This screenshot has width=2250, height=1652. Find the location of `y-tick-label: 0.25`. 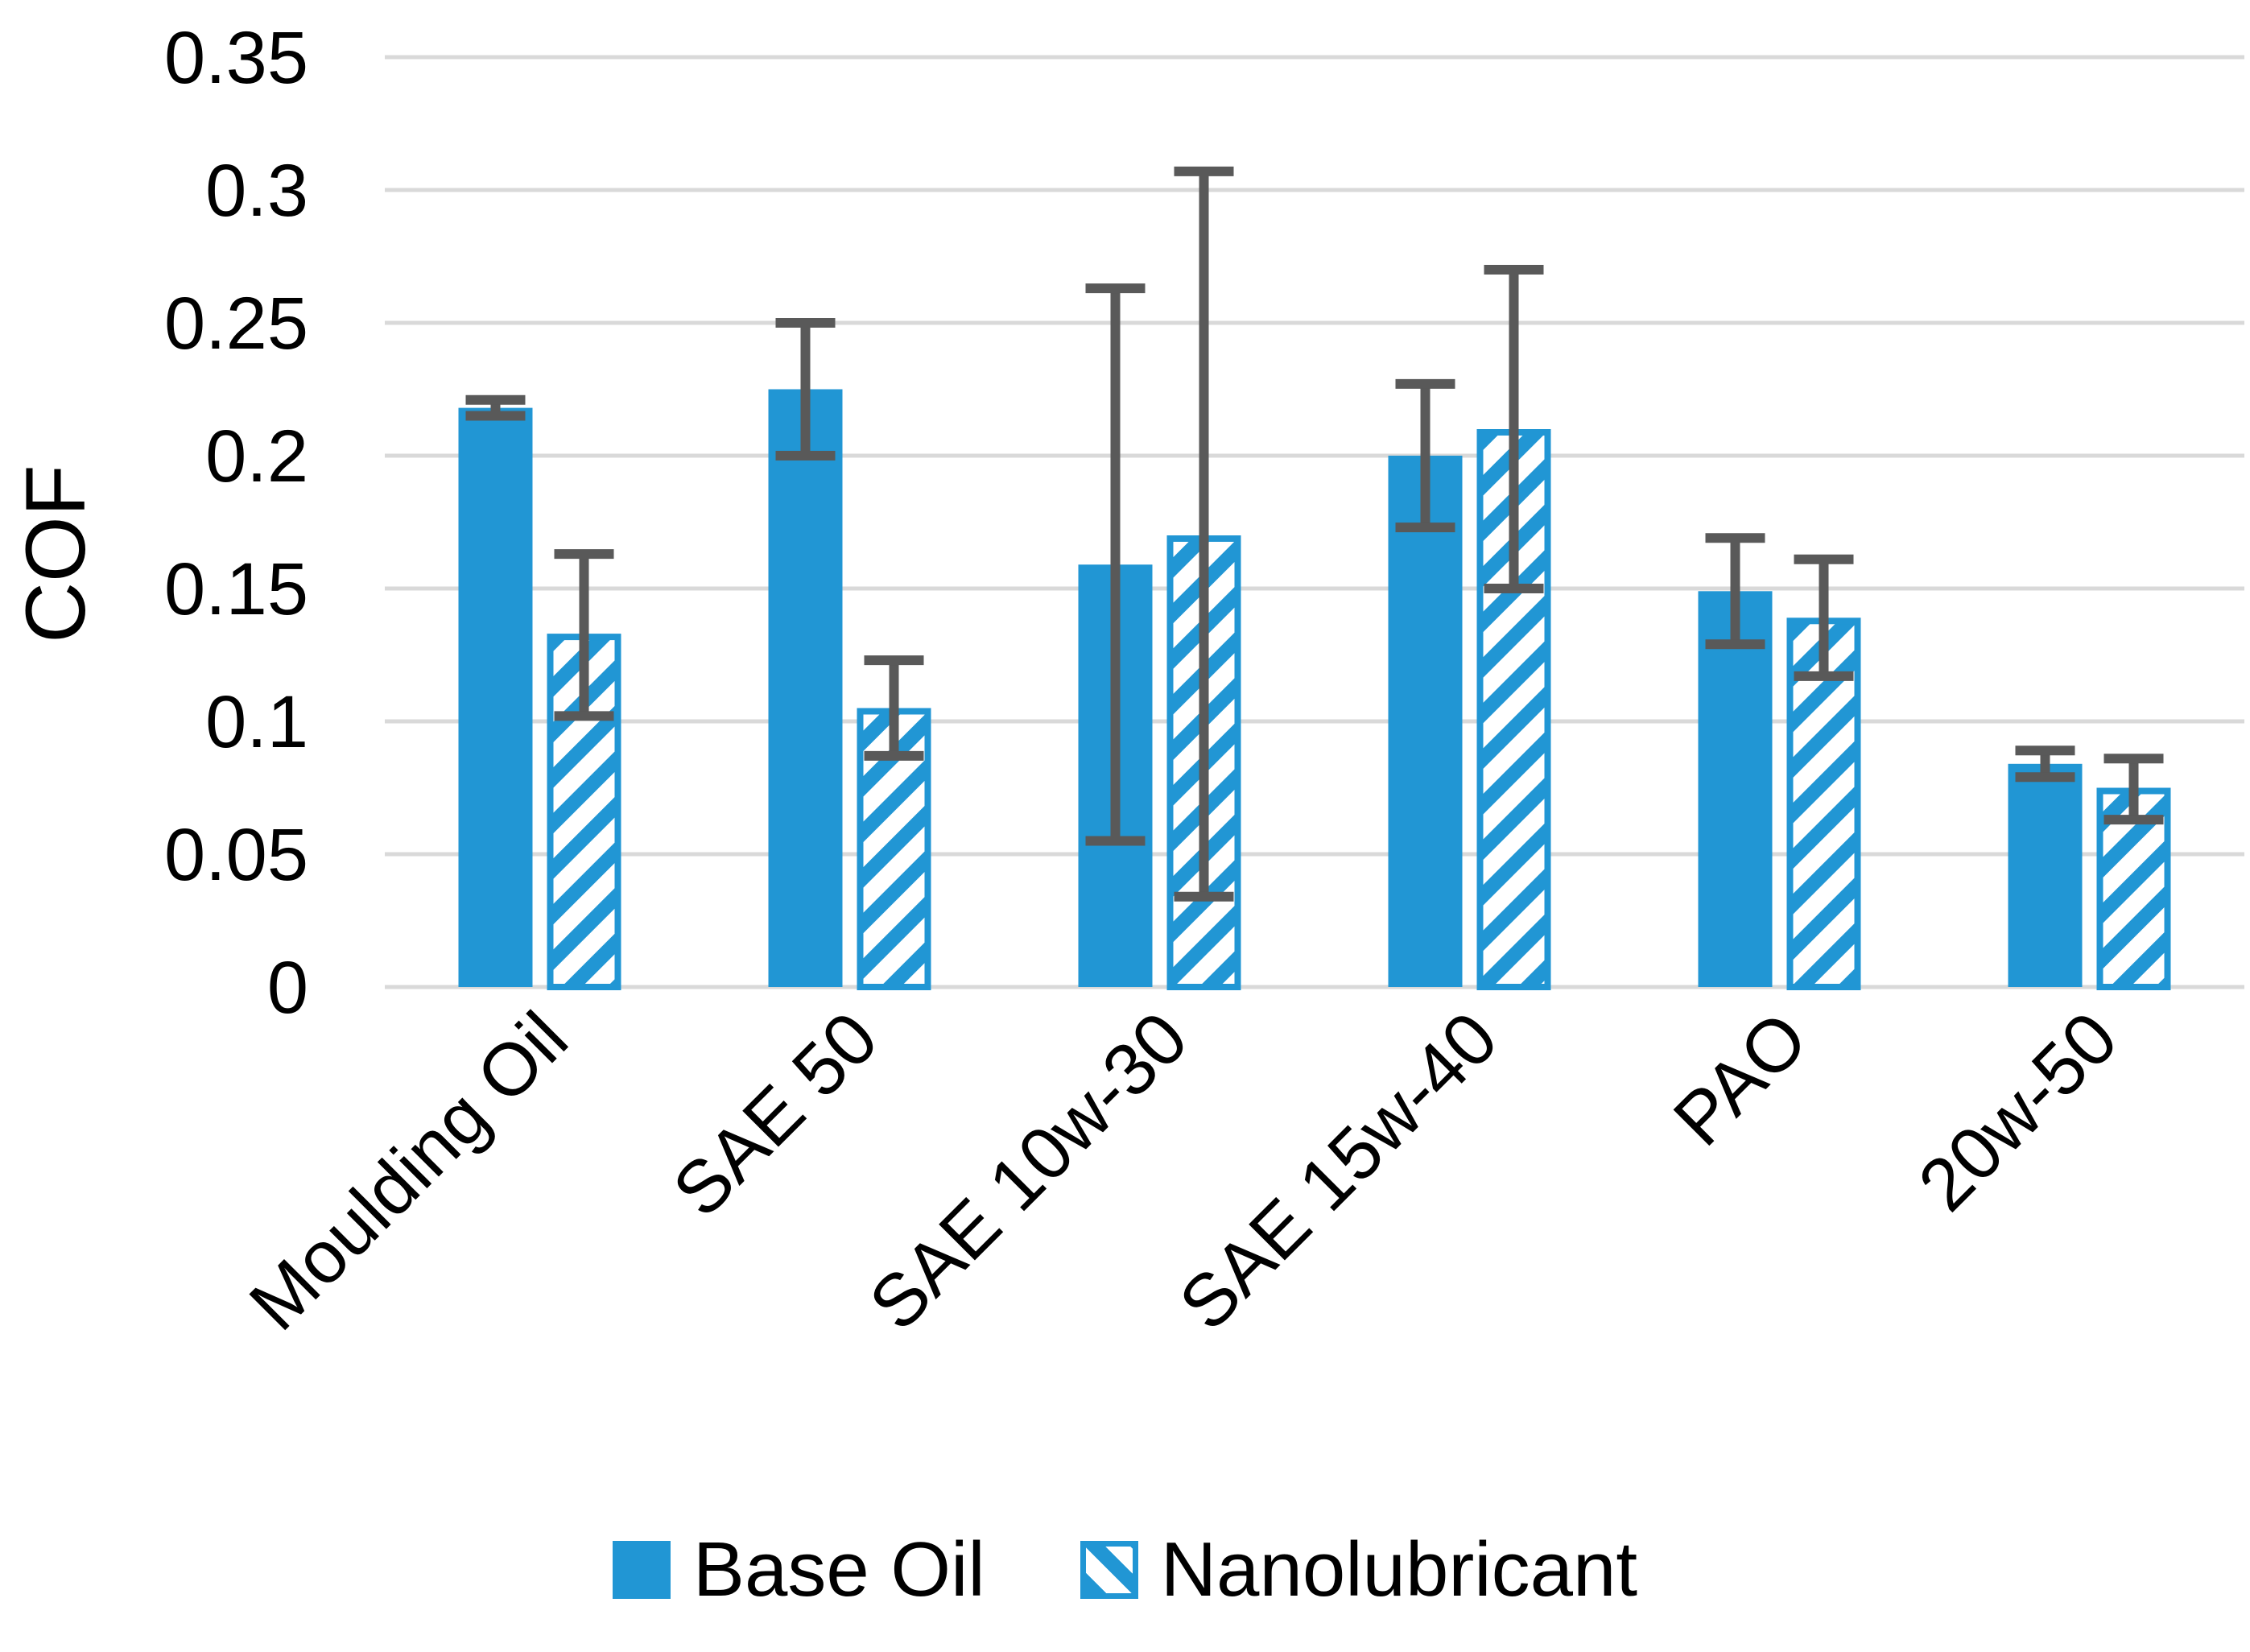

y-tick-label: 0.25 is located at coordinates (236, 324).